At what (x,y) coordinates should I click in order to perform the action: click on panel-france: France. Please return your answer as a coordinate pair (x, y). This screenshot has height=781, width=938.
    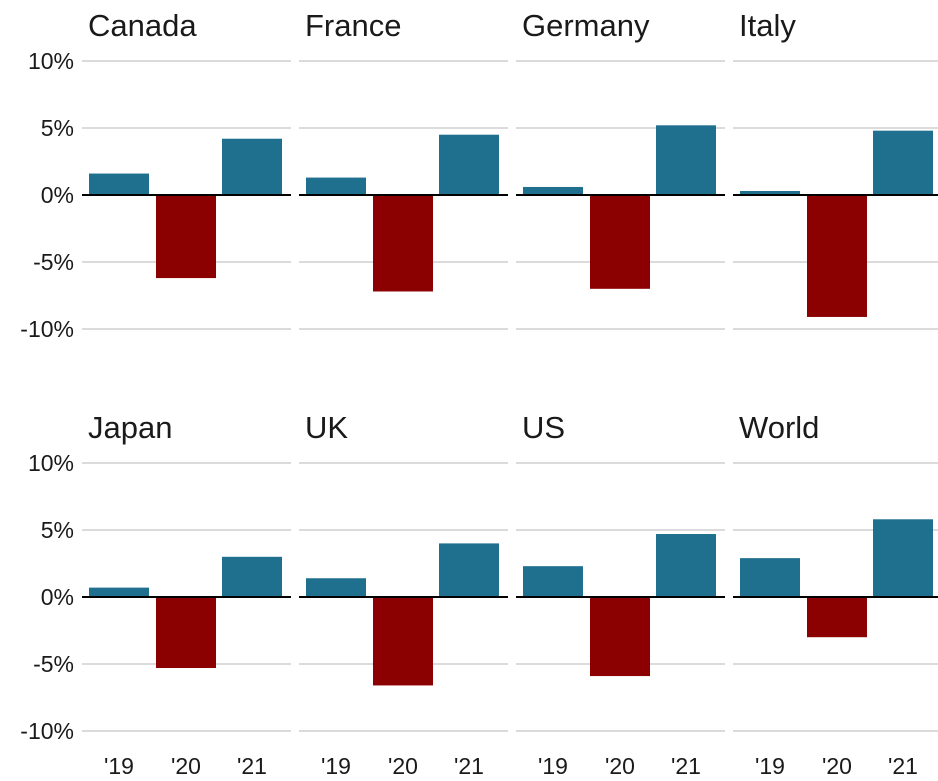
    Looking at the image, I should click on (403, 169).